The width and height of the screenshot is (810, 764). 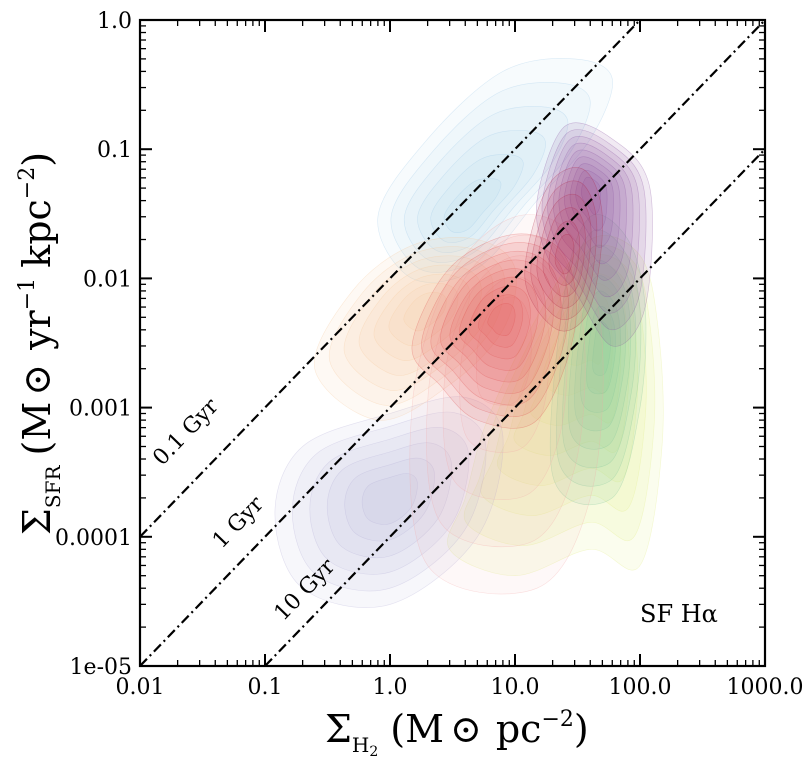 I want to click on y-tick-label: 1e-05, so click(x=101, y=667).